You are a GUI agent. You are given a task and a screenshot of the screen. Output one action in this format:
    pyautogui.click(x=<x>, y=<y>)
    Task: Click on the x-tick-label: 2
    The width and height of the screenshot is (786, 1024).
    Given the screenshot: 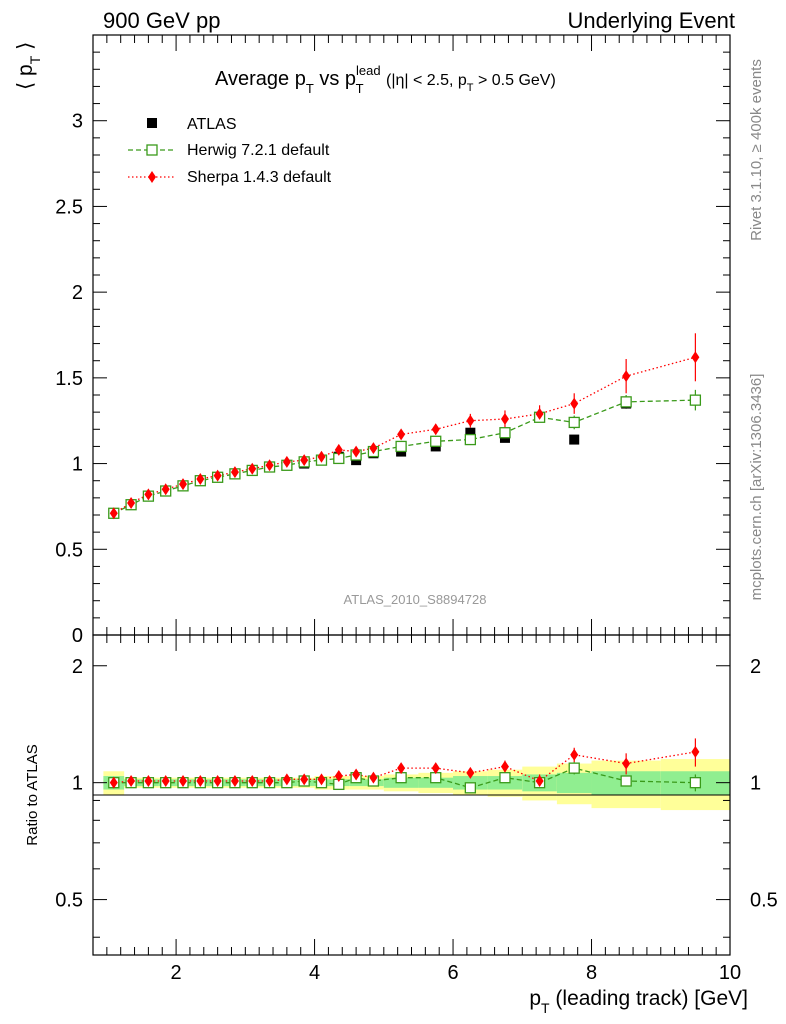 What is the action you would take?
    pyautogui.click(x=176, y=973)
    